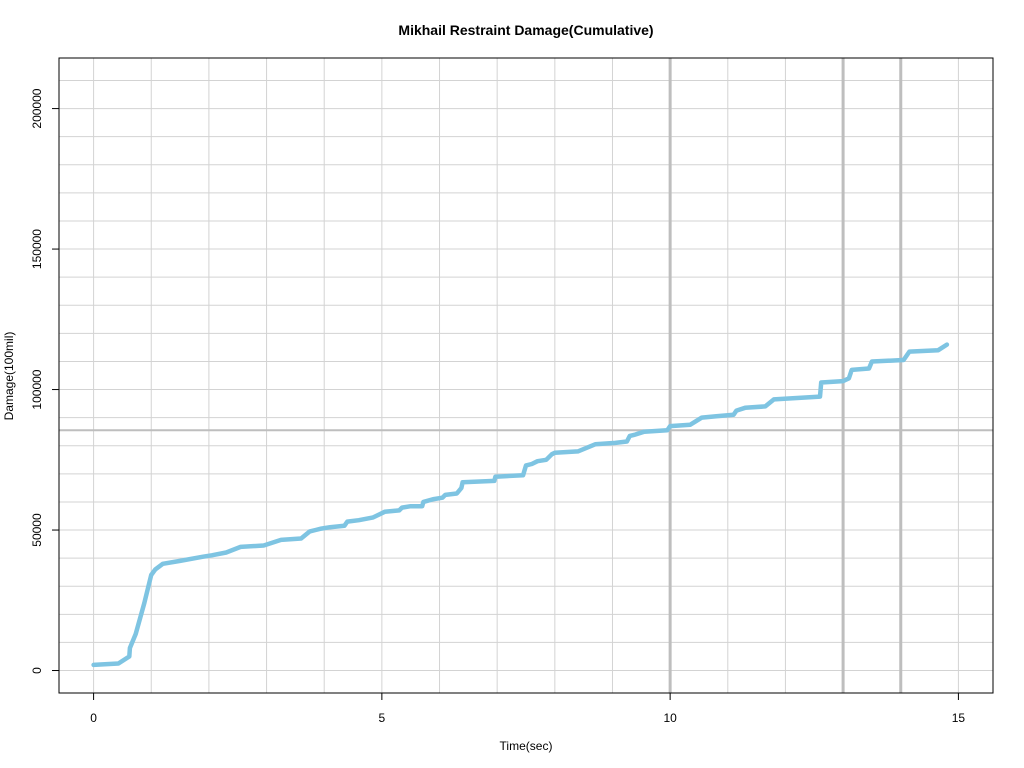  I want to click on y-tick-label: 50000, so click(37, 530).